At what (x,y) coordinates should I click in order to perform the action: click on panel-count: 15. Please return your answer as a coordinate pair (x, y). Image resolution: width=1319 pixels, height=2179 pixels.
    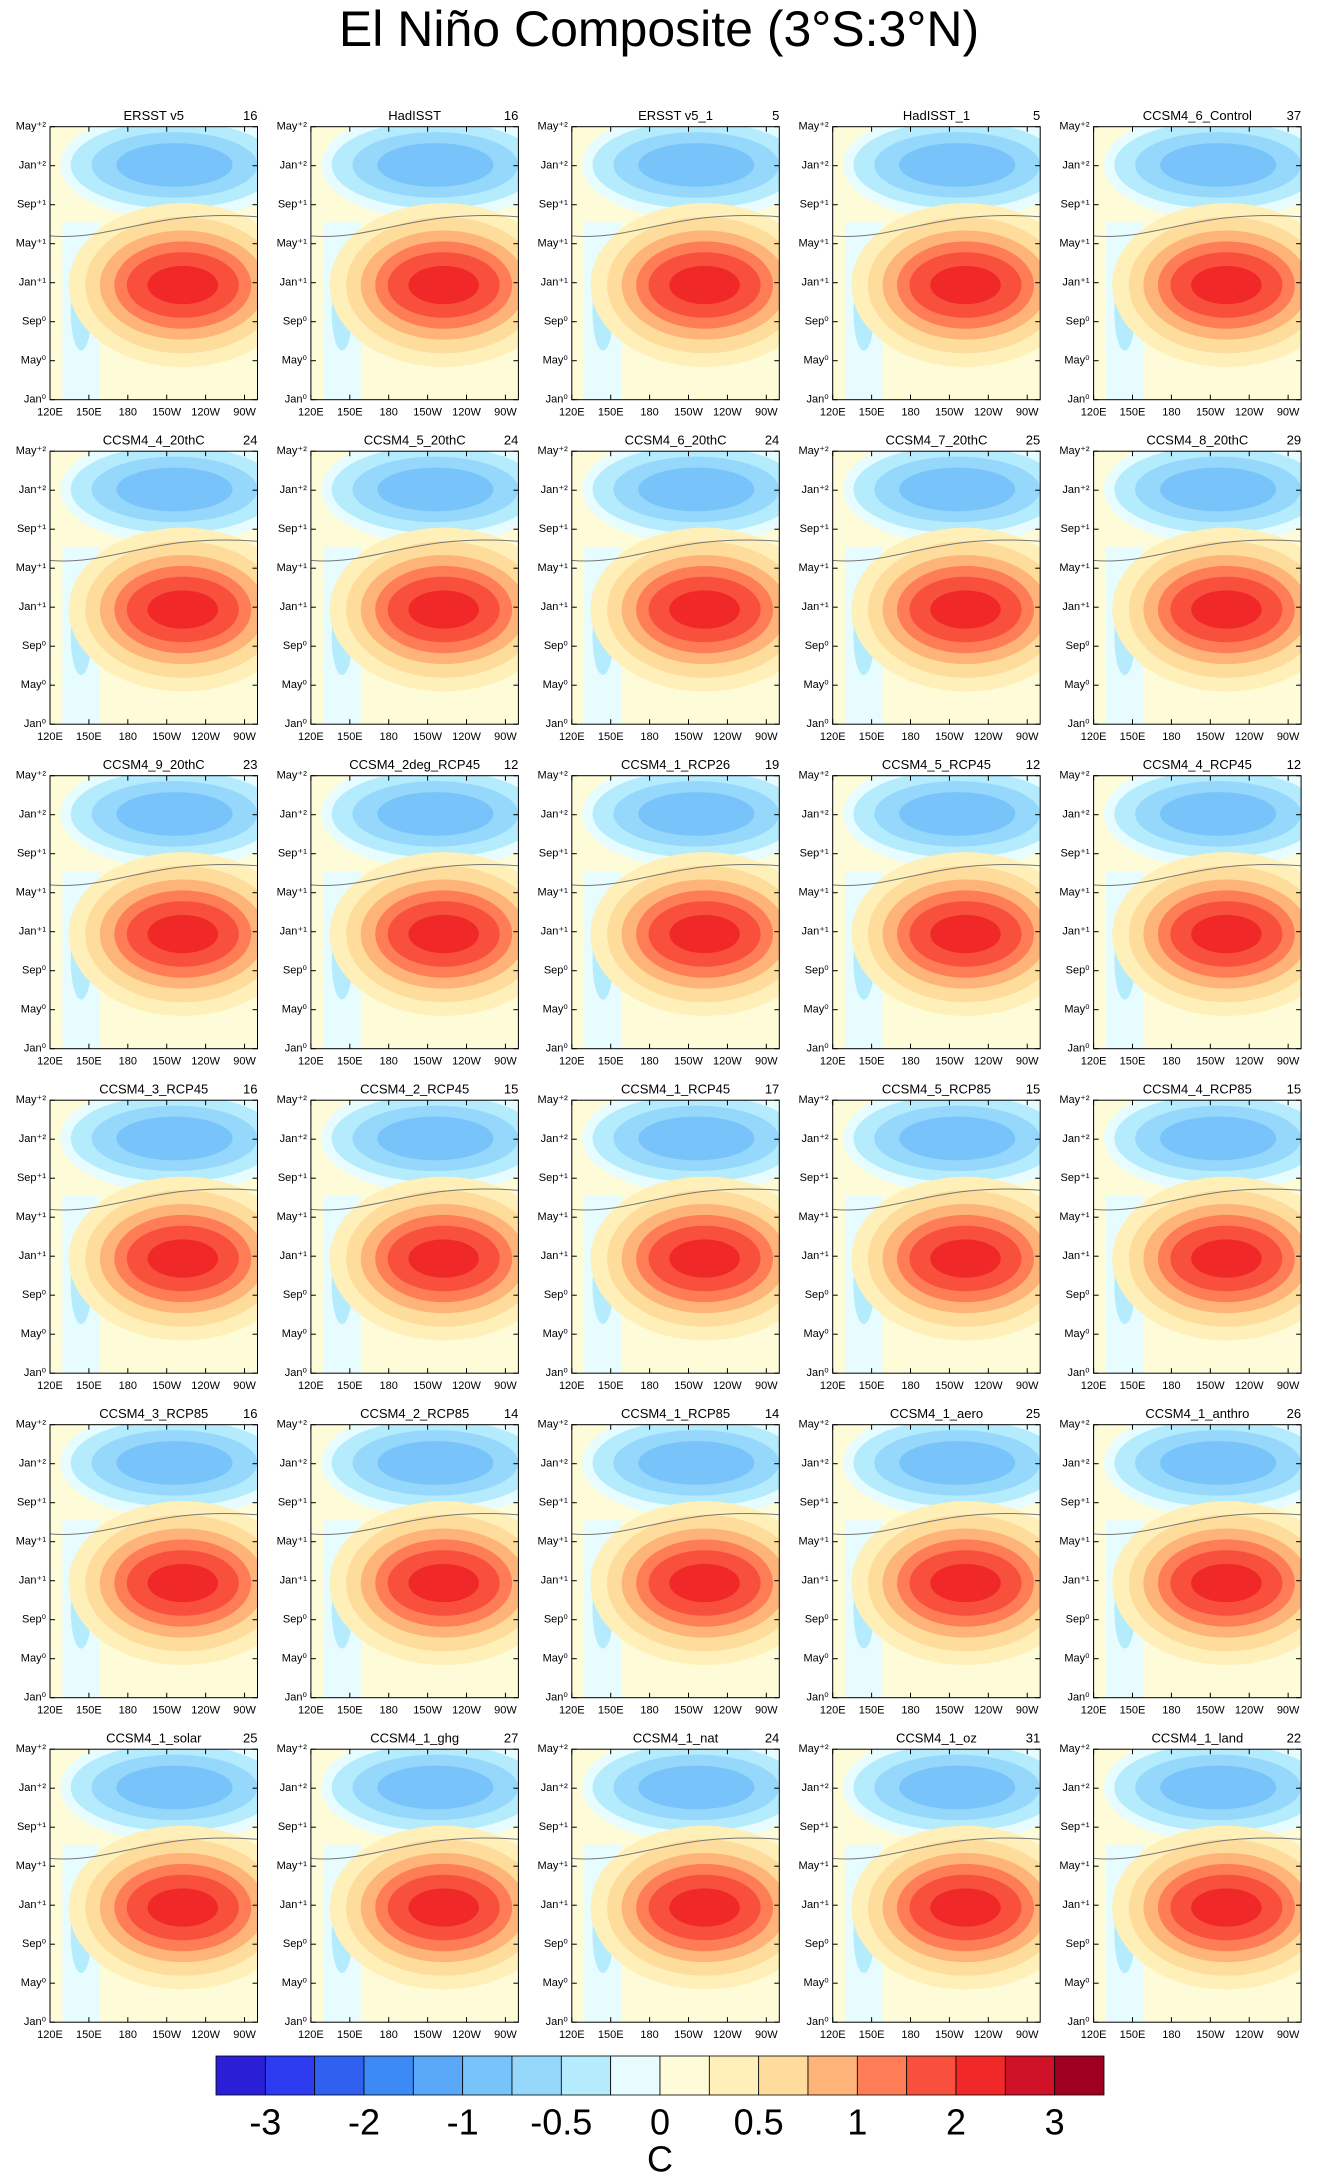
    Looking at the image, I should click on (1294, 1089).